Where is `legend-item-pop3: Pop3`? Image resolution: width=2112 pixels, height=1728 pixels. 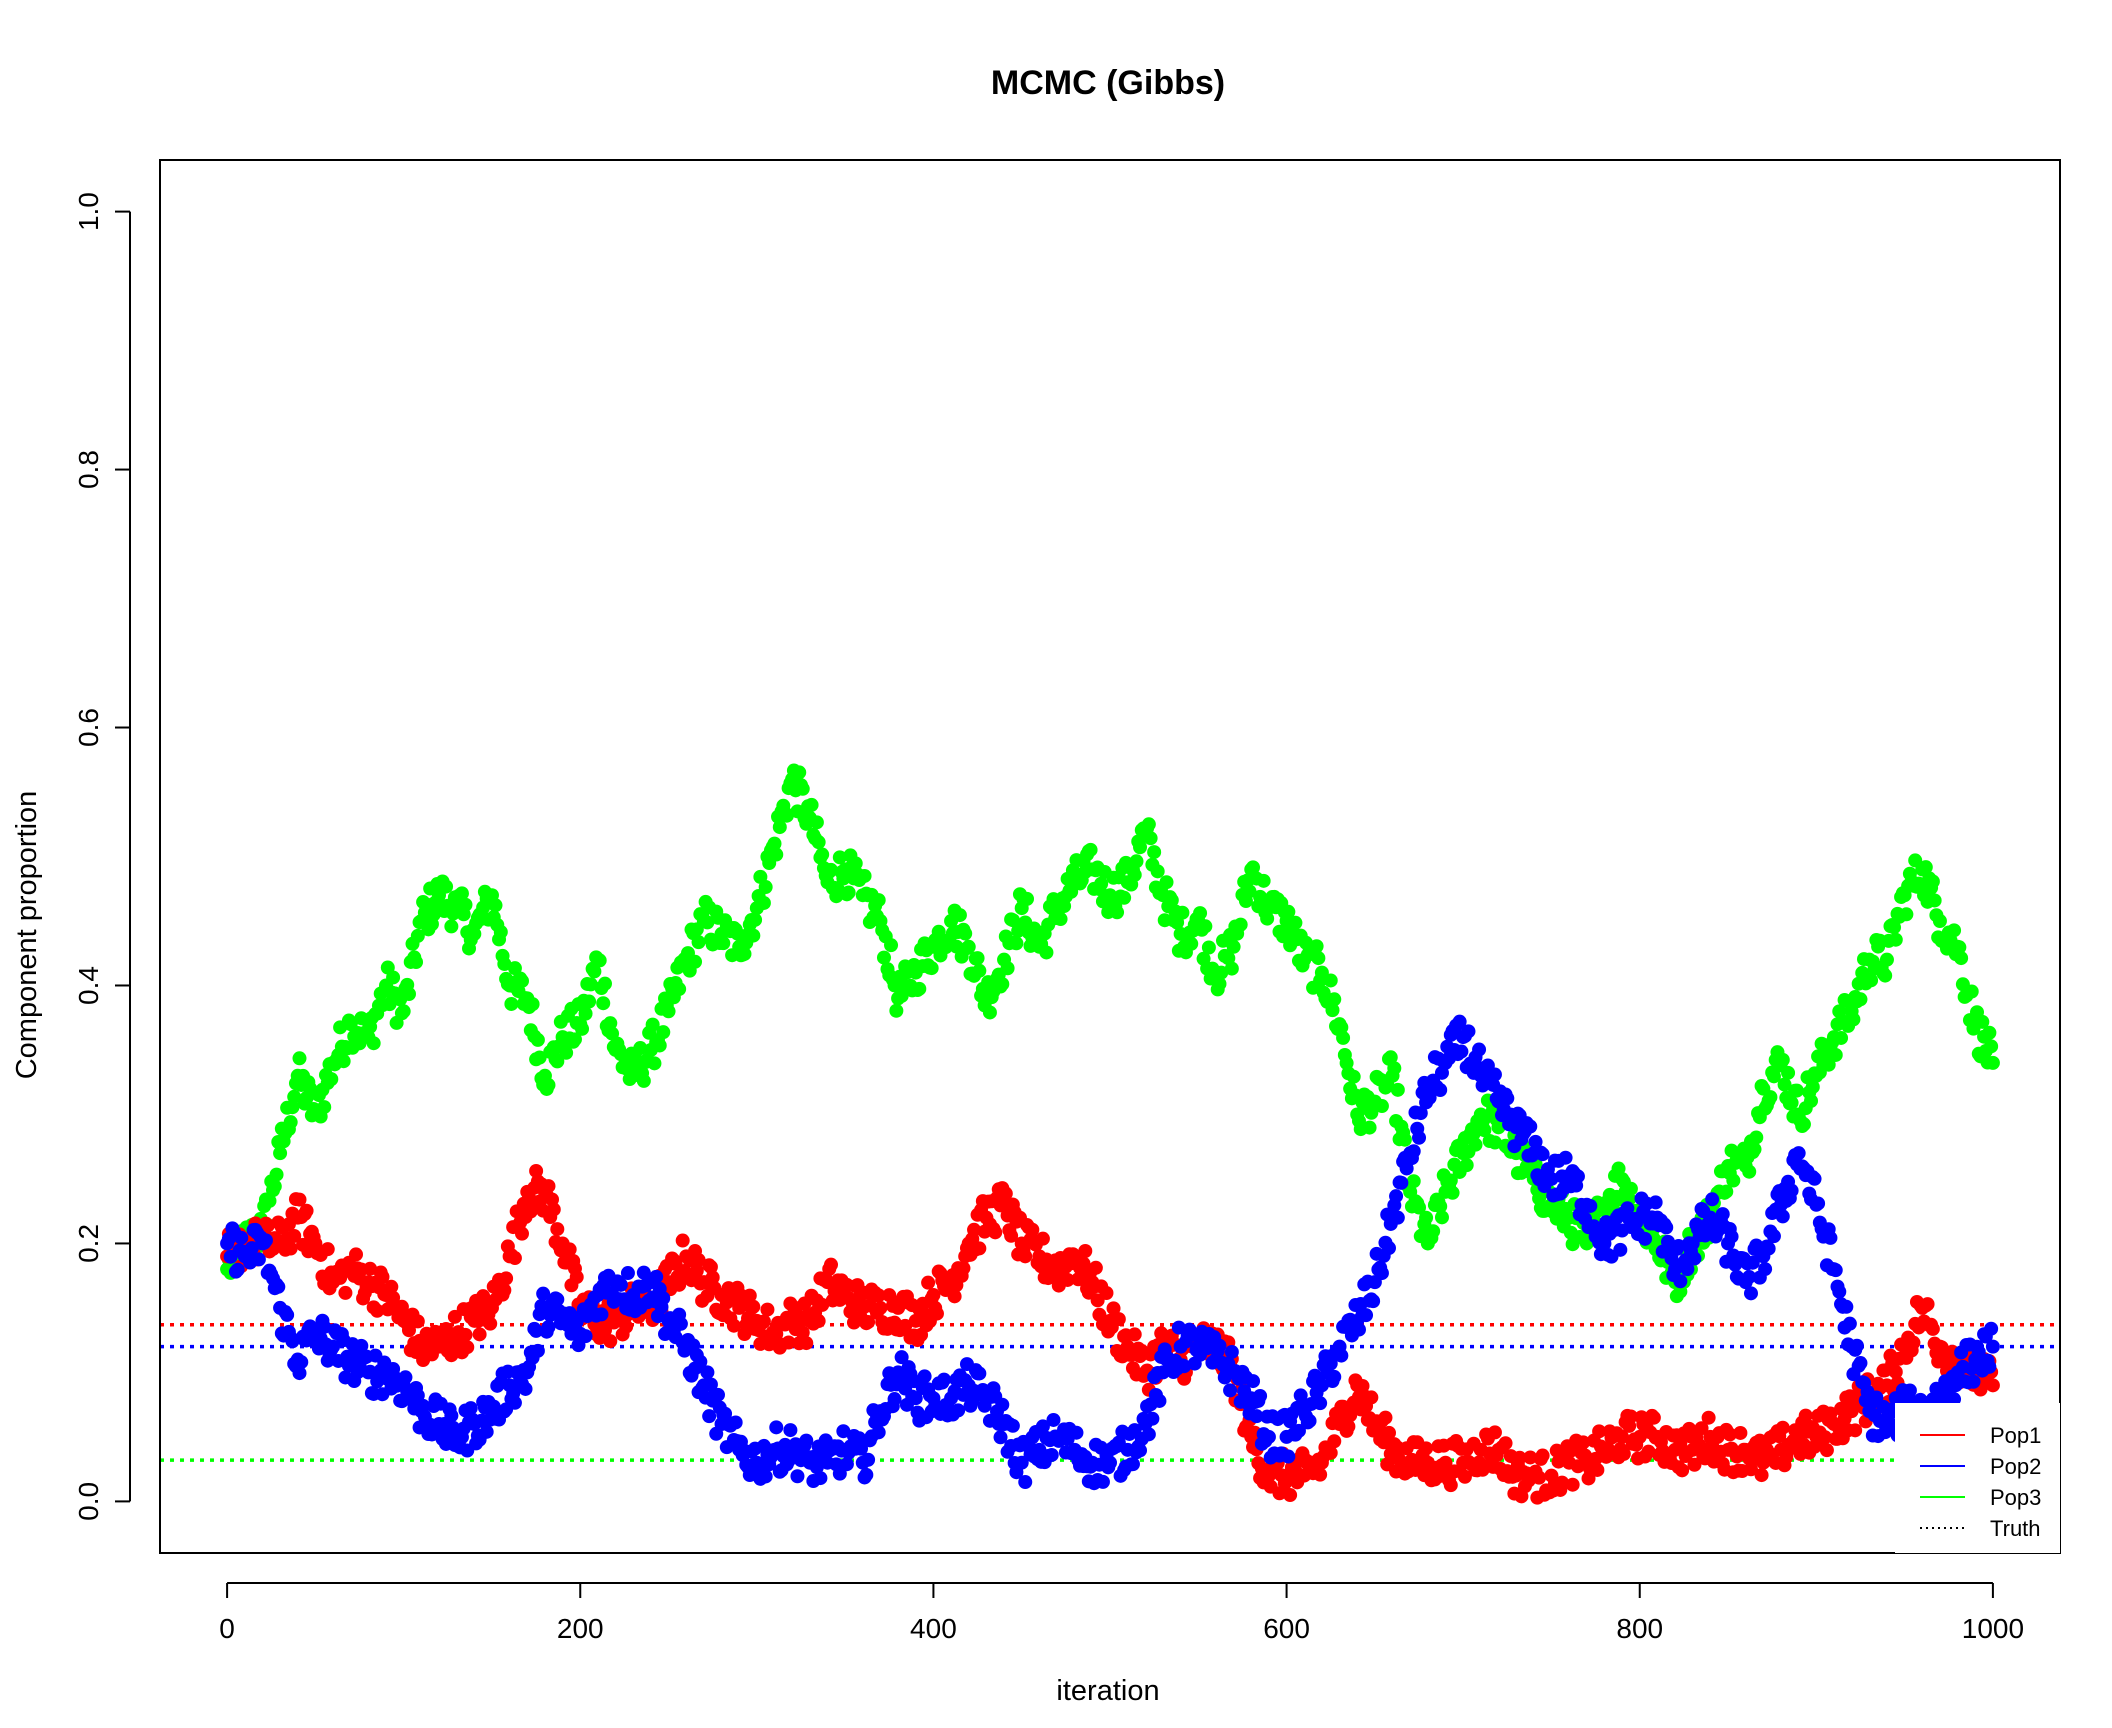 legend-item-pop3: Pop3 is located at coordinates (1980, 1497).